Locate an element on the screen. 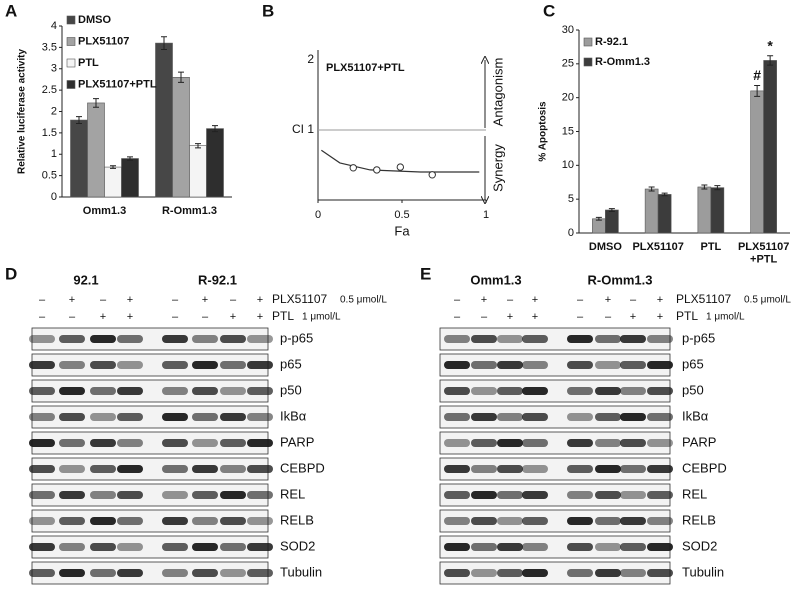 Image resolution: width=800 pixels, height=589 pixels. treatment-sign: – is located at coordinates (233, 300).